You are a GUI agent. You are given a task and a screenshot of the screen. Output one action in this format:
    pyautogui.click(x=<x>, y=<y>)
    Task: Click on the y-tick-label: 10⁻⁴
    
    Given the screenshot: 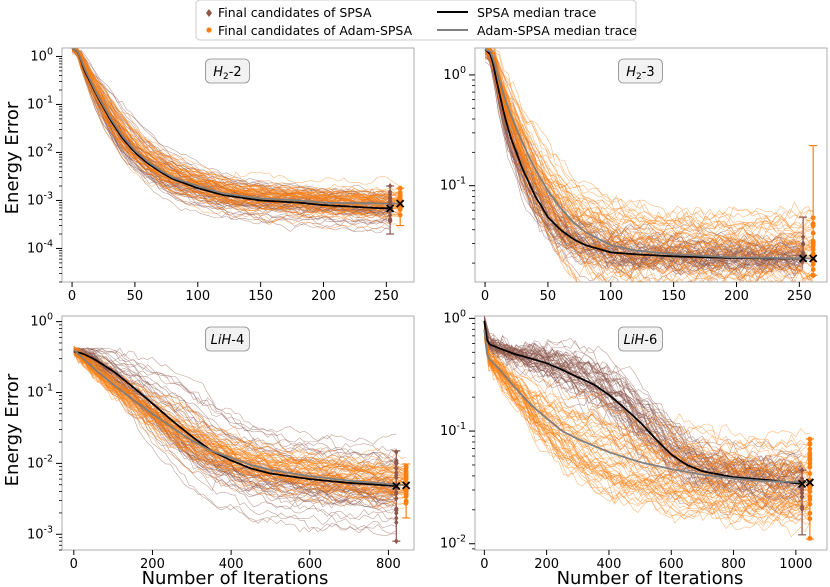 What is the action you would take?
    pyautogui.click(x=40, y=247)
    